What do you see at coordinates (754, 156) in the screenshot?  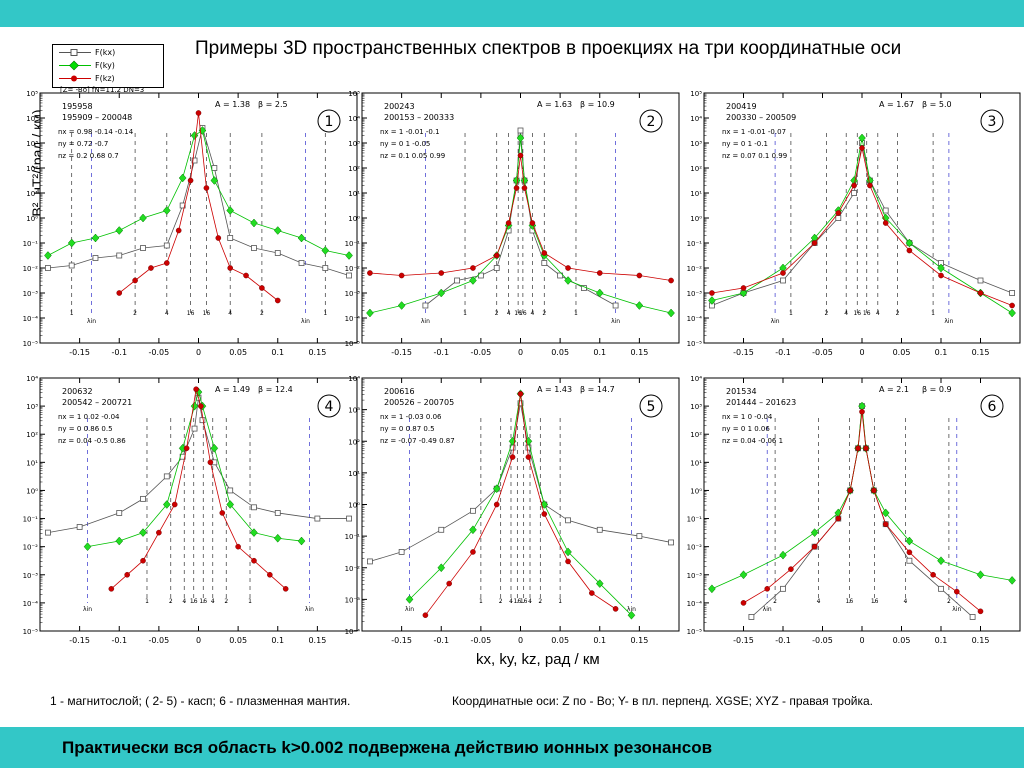 I see `panel-nz: nz = 0.07 0.1 0.99` at bounding box center [754, 156].